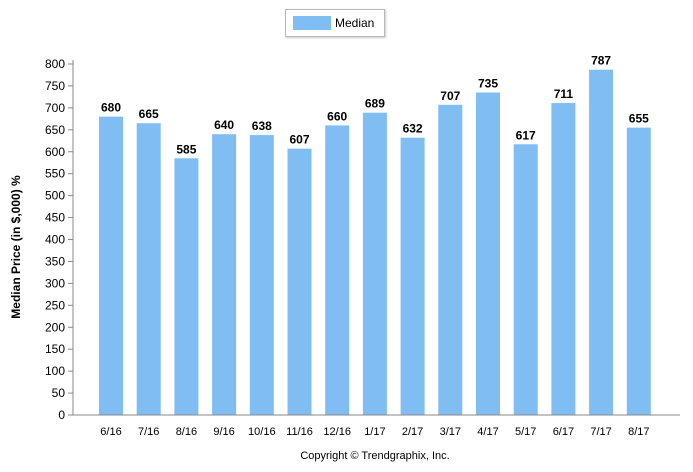 The height and width of the screenshot is (472, 693). Describe the element at coordinates (55, 218) in the screenshot. I see `y-tick-label: 450` at that location.